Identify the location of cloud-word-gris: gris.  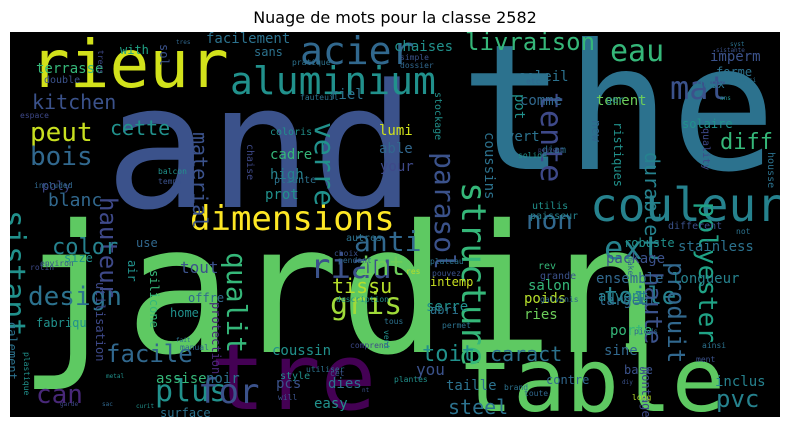
(366, 304).